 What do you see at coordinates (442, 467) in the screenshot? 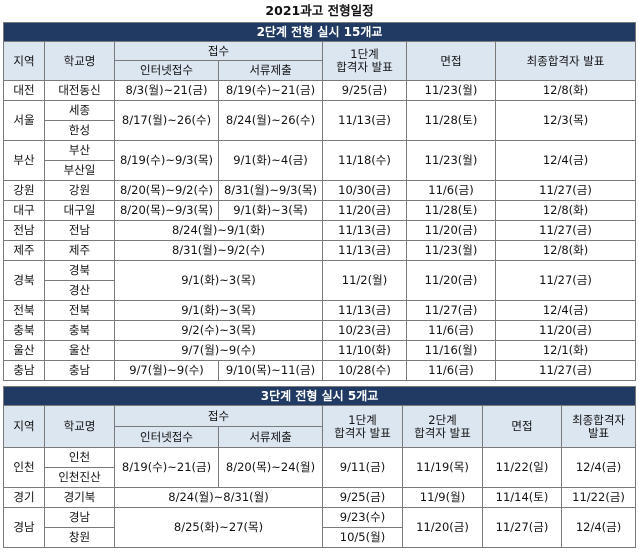
I see `pass2-cell: 11/19(목)` at bounding box center [442, 467].